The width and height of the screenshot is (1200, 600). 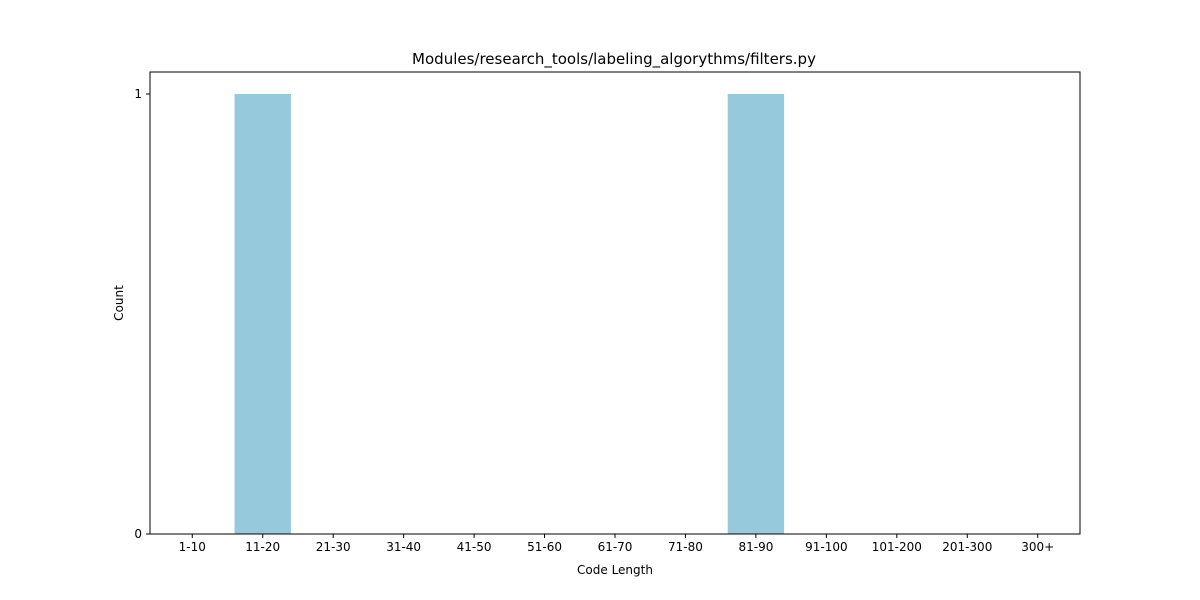 I want to click on x-tick-label: 1-10, so click(x=192, y=547).